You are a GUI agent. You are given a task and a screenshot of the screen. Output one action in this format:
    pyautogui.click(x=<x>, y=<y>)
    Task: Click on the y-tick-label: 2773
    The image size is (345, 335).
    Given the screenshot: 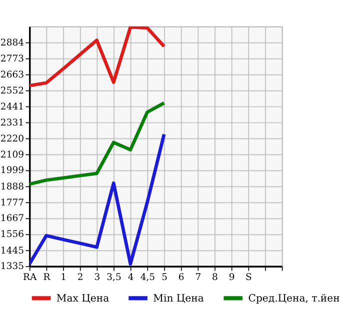 What is the action you would take?
    pyautogui.click(x=12, y=58)
    